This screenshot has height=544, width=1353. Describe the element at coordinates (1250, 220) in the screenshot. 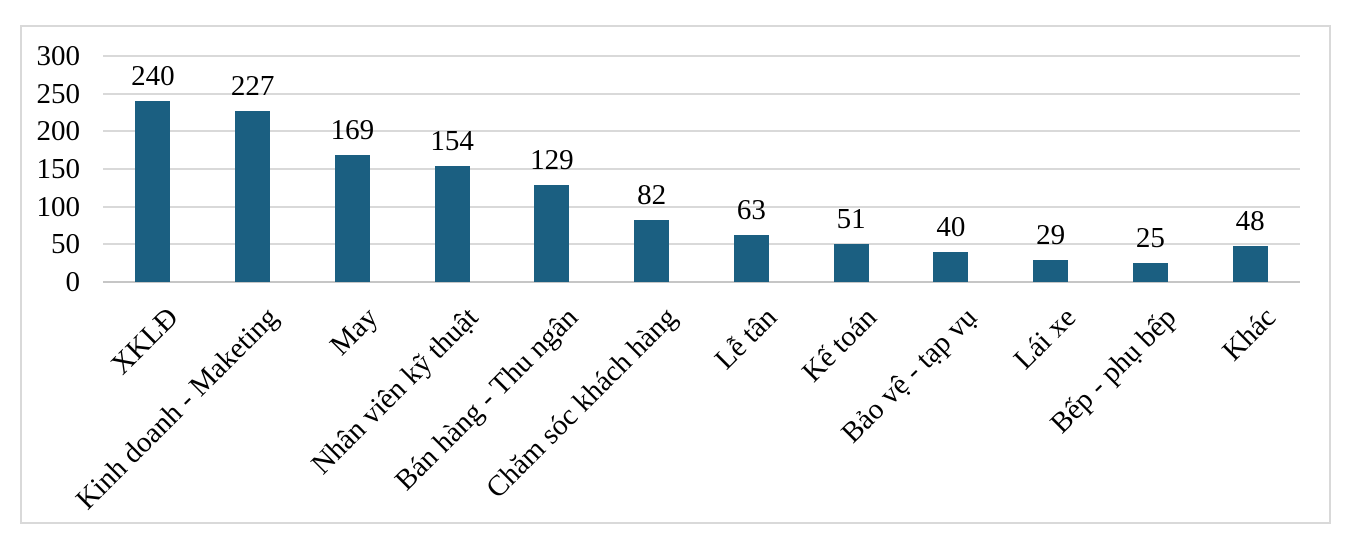

I see `bar-value-label: 48` at that location.